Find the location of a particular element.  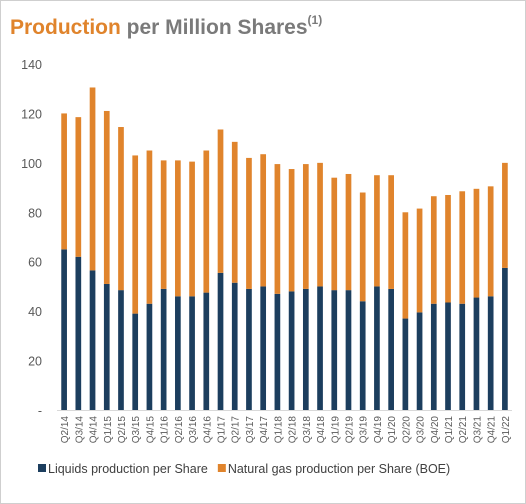

x-tick-label: Q4/15 is located at coordinates (150, 430).